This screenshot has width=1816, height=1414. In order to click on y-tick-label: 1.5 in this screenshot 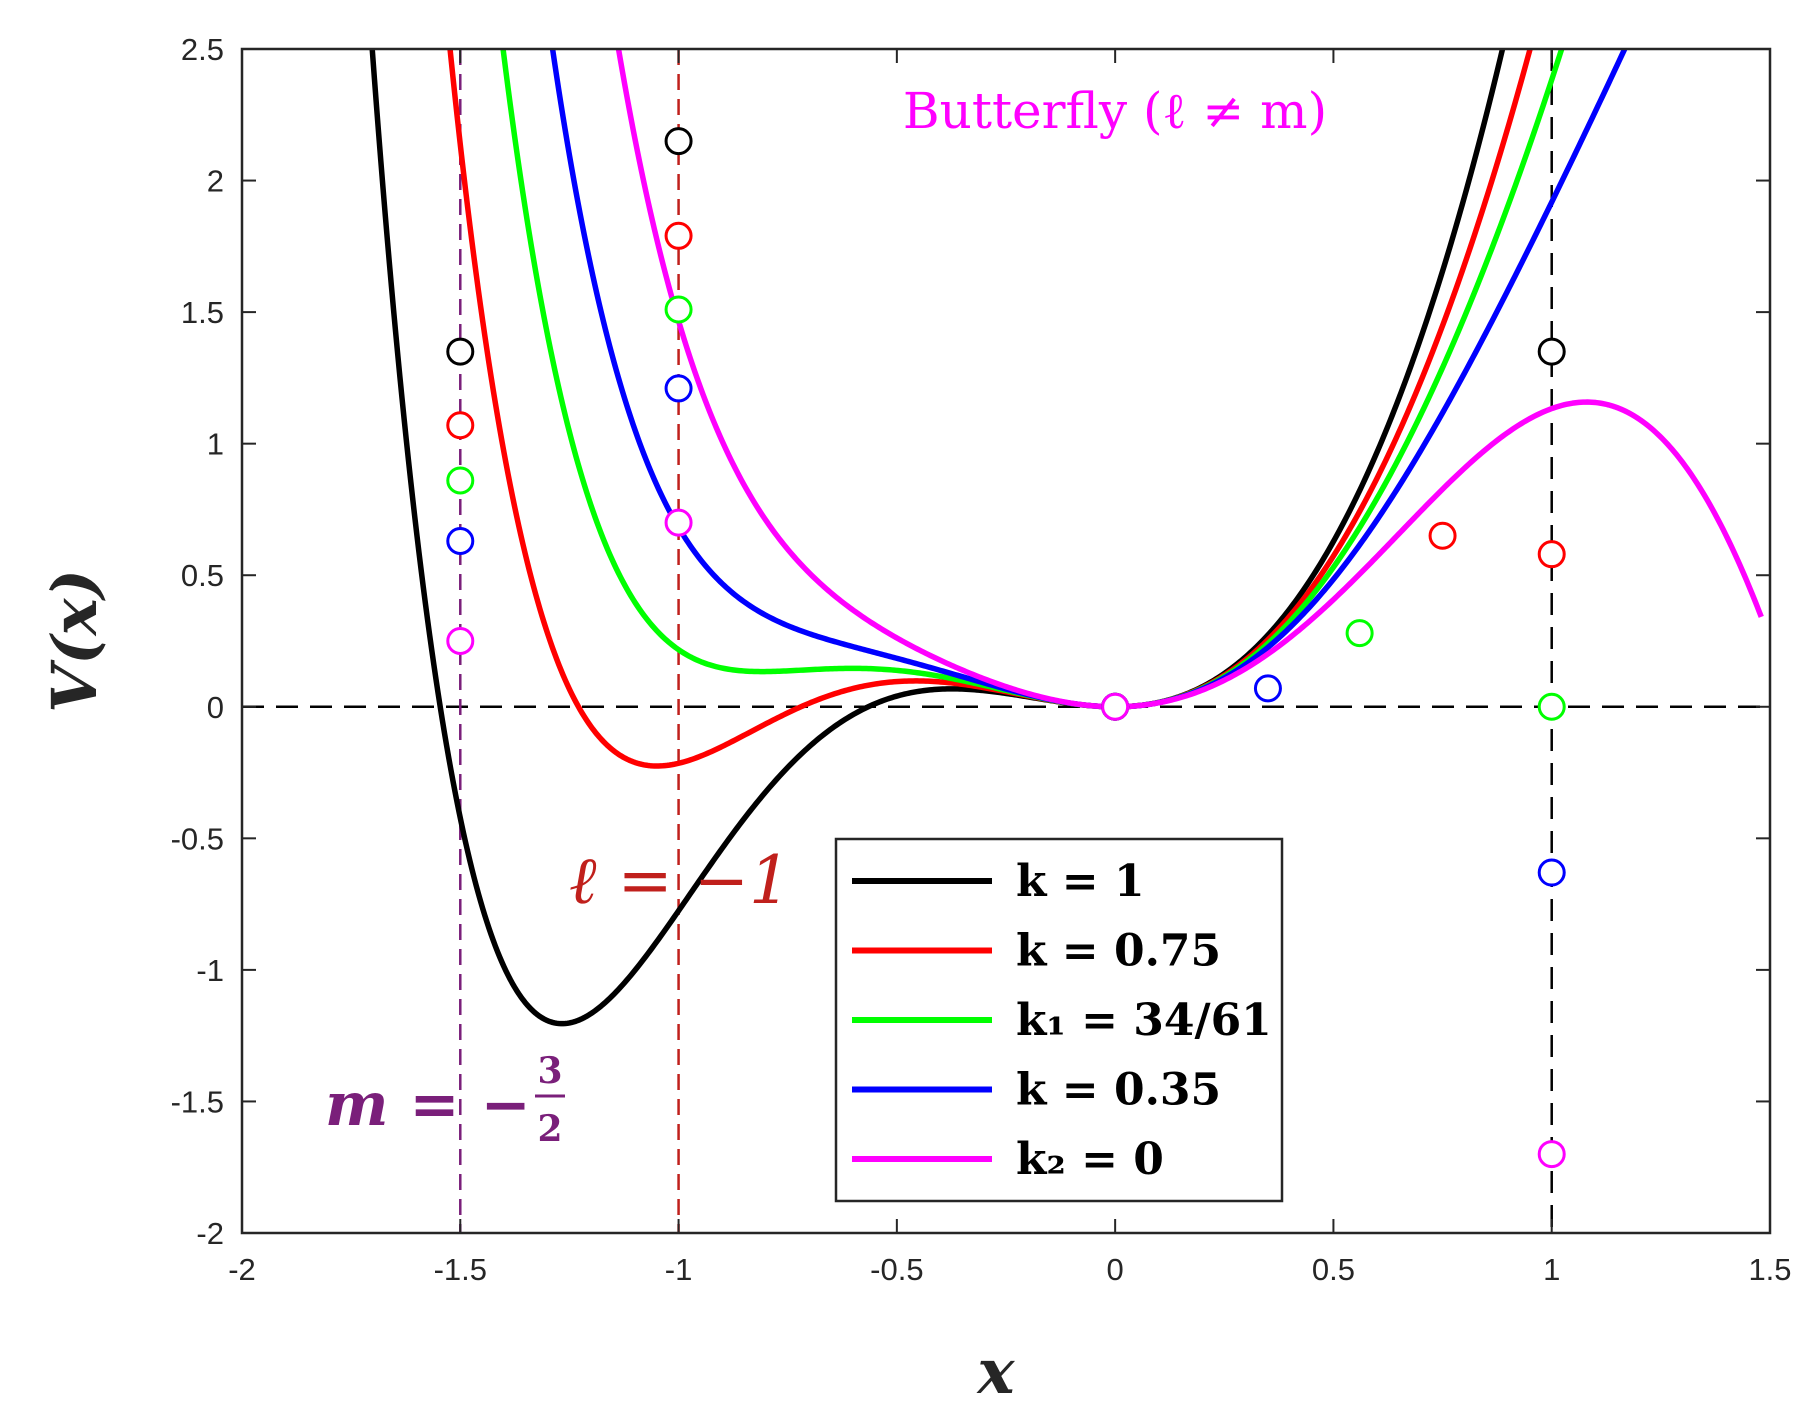, I will do `click(202, 312)`.